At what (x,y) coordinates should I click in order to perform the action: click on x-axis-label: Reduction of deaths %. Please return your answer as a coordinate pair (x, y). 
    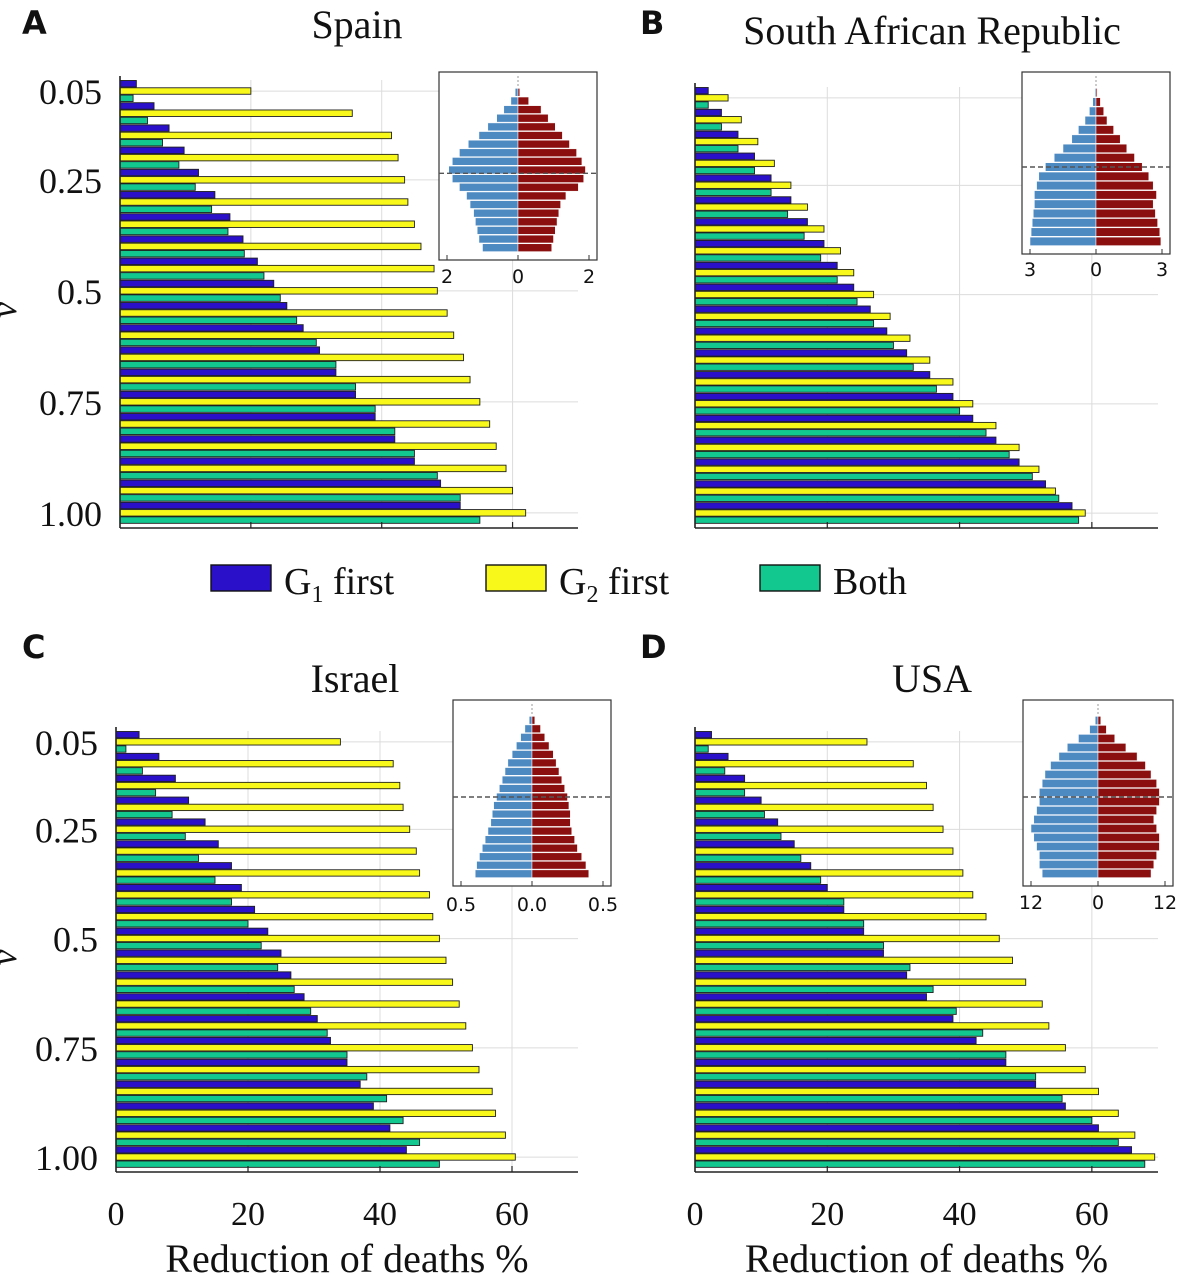
    Looking at the image, I should click on (926, 1258).